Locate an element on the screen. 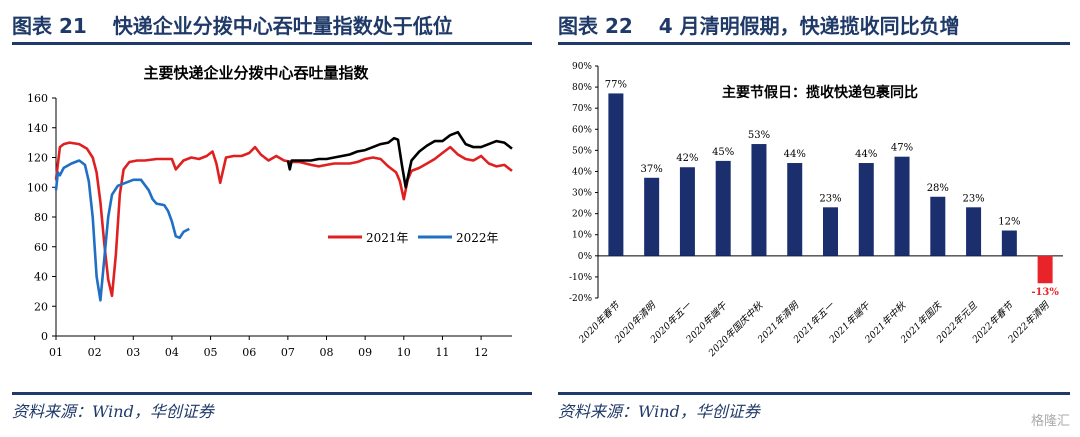 The width and height of the screenshot is (1080, 437). left-top-rule is located at coordinates (272, 43).